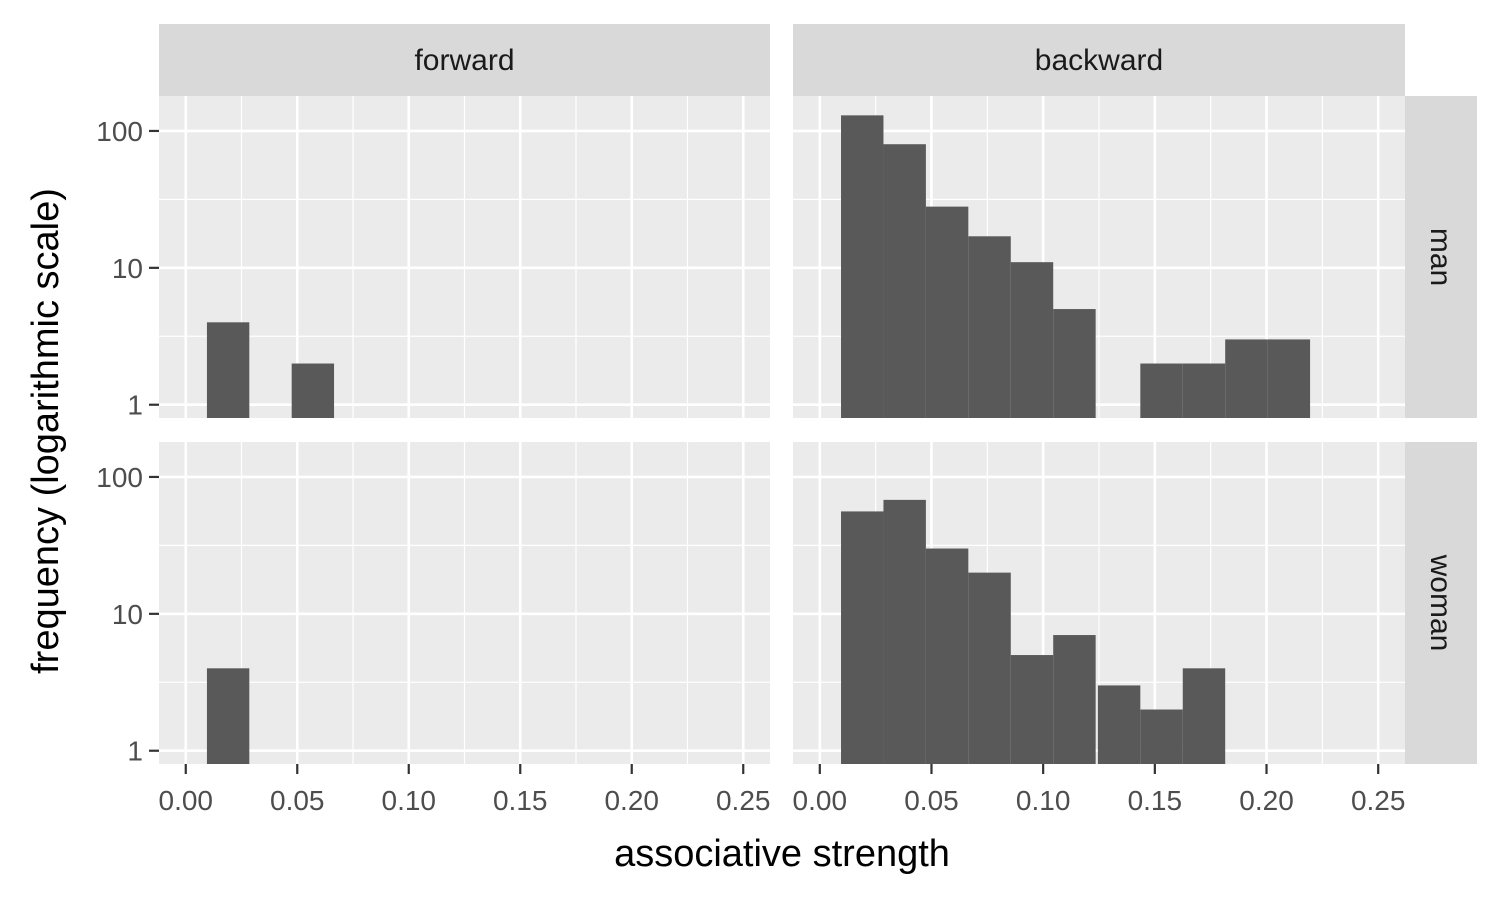 Image resolution: width=1500 pixels, height=900 pixels. Describe the element at coordinates (46, 431) in the screenshot. I see `y-axis-title: frequency (logarithmic scale)` at that location.